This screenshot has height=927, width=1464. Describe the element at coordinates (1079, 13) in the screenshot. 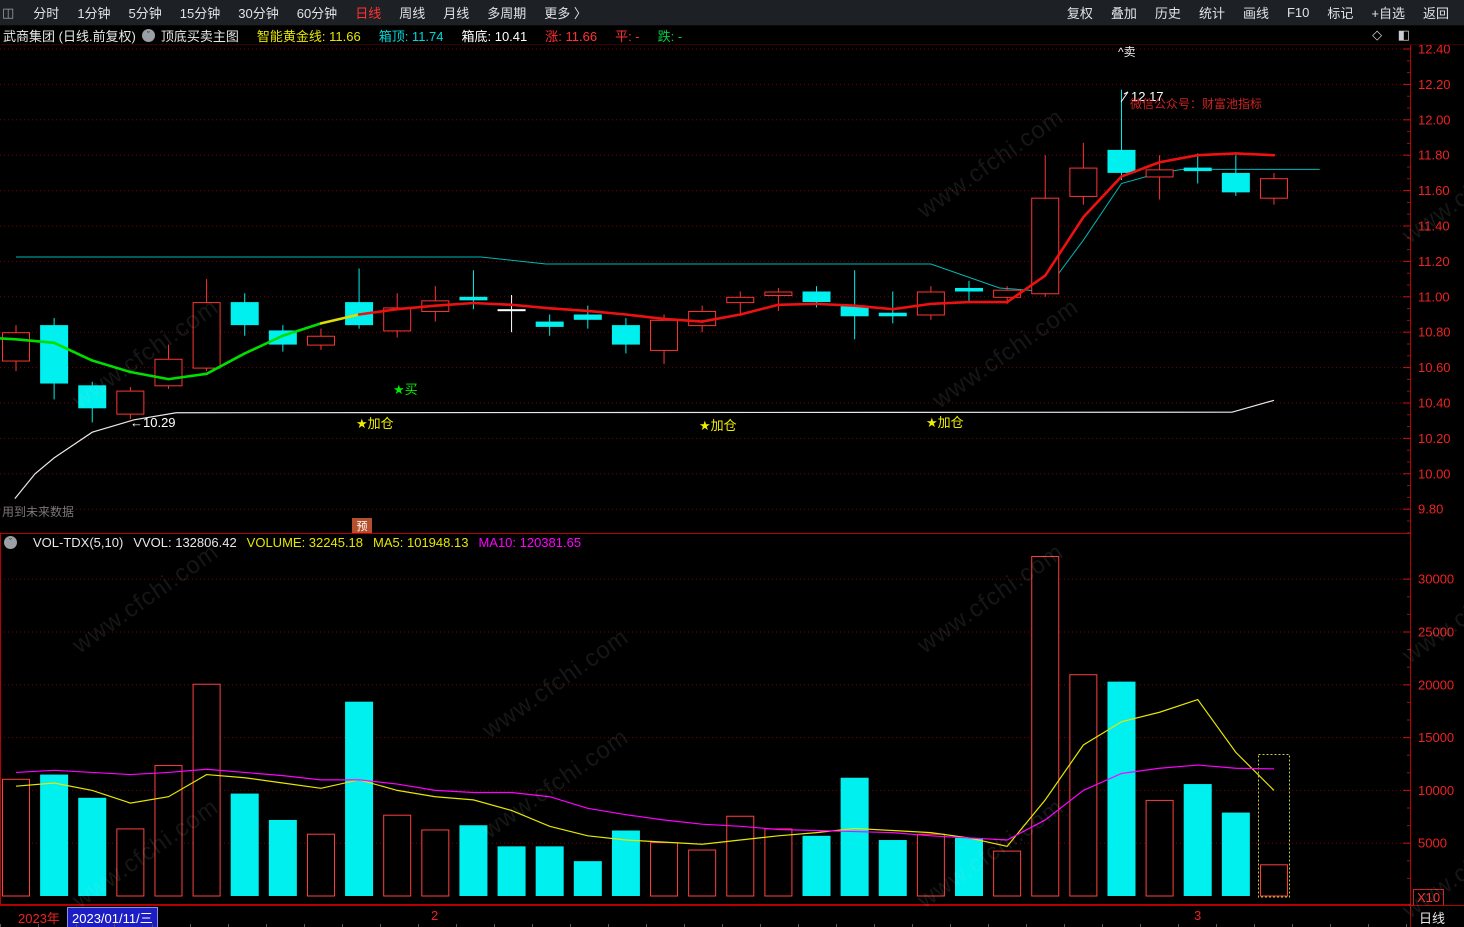

I see `tool-button-复权: 复权` at that location.